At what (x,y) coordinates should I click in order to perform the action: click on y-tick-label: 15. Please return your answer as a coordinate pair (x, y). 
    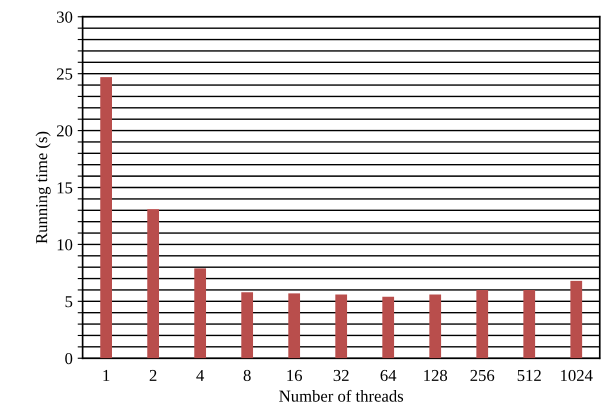
    Looking at the image, I should click on (65, 188).